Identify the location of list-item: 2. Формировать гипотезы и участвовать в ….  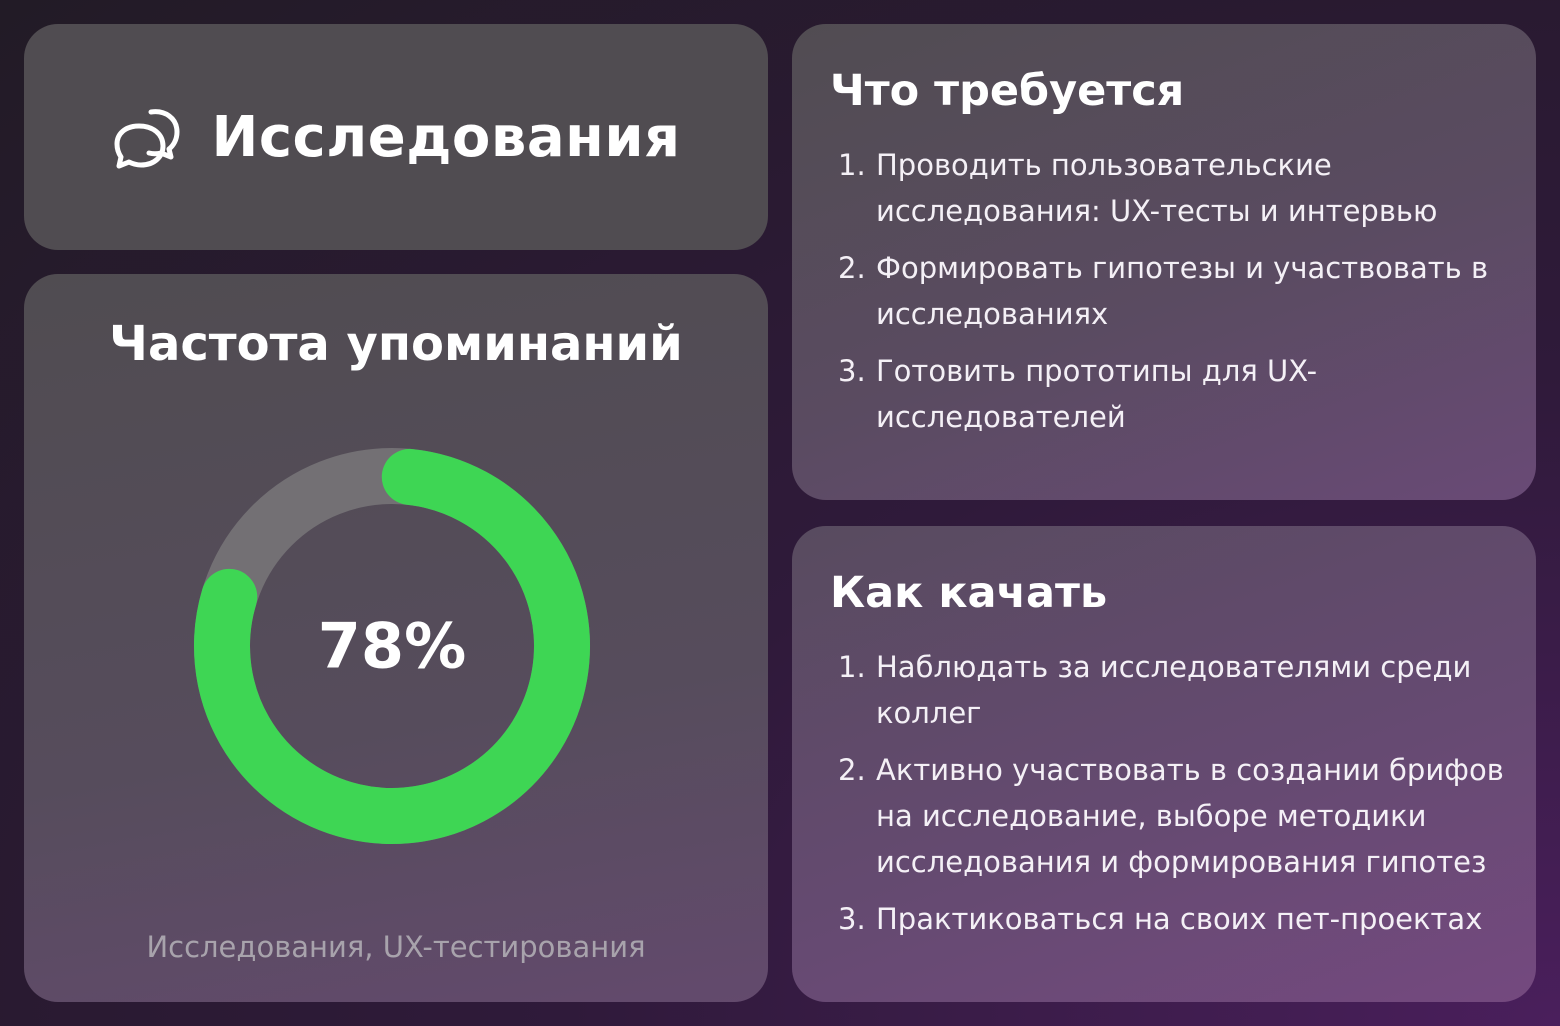
(1168, 291).